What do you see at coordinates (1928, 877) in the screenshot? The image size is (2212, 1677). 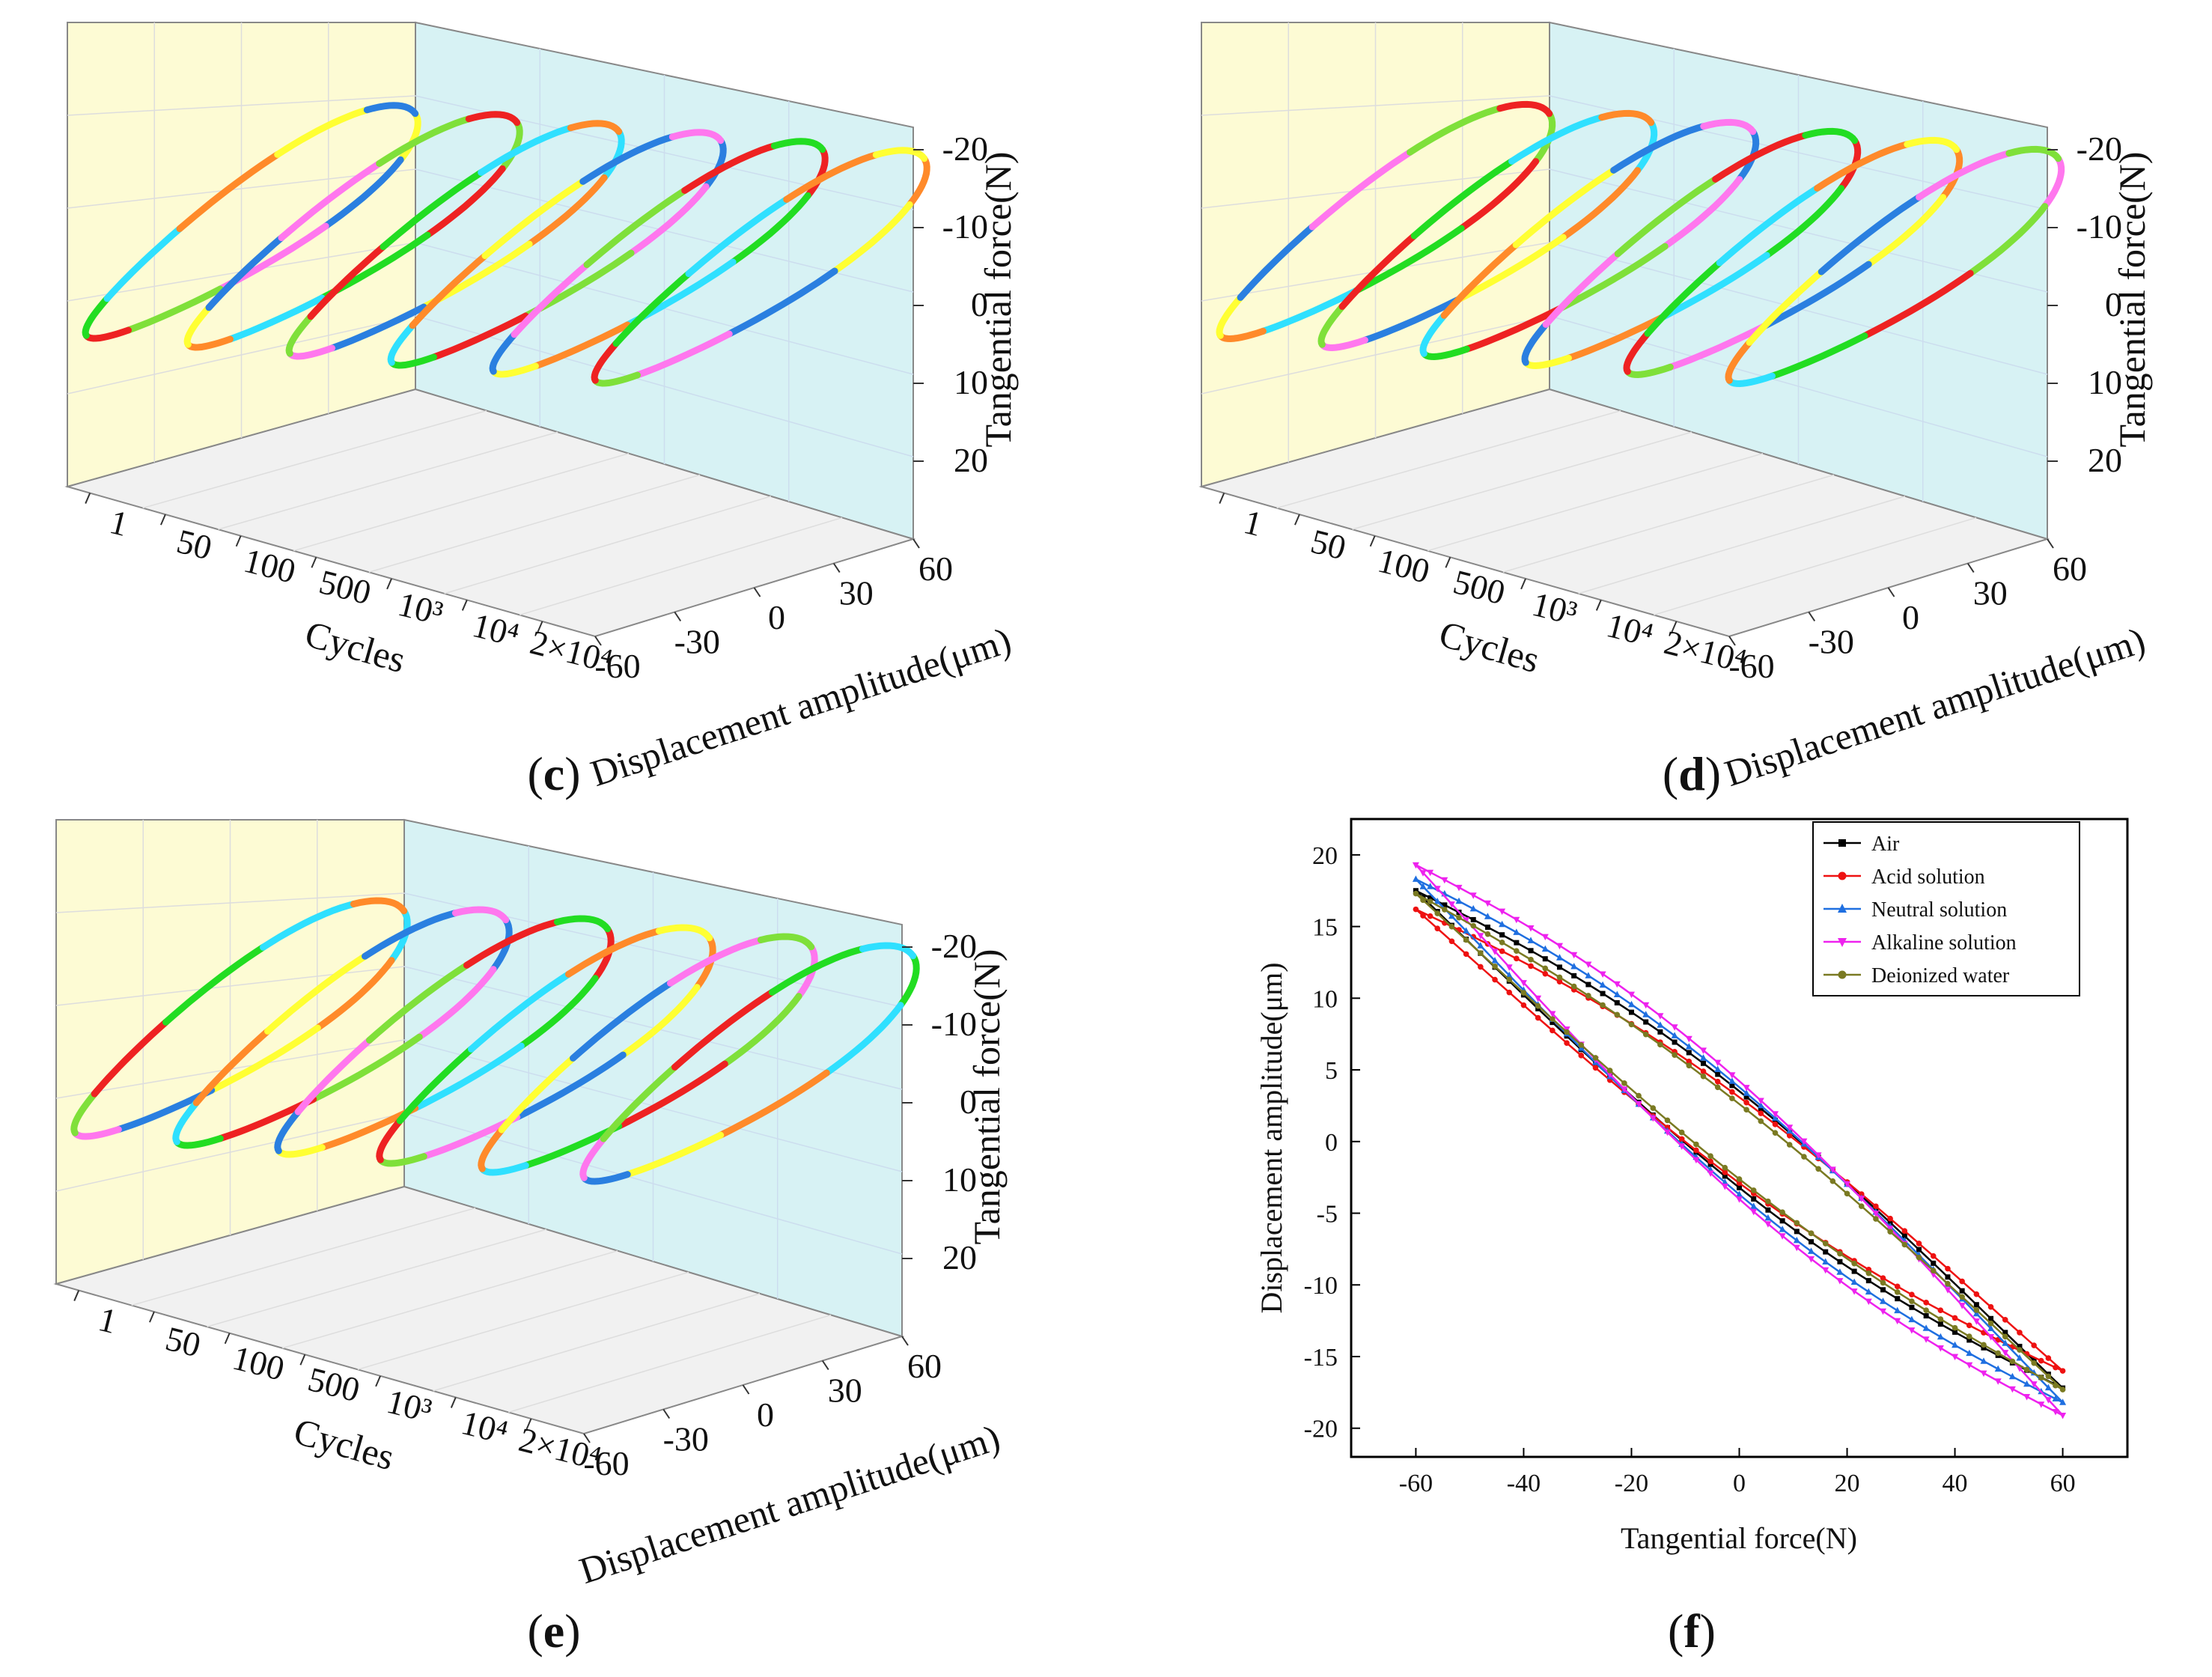 I see `legend-label: Acid solution` at bounding box center [1928, 877].